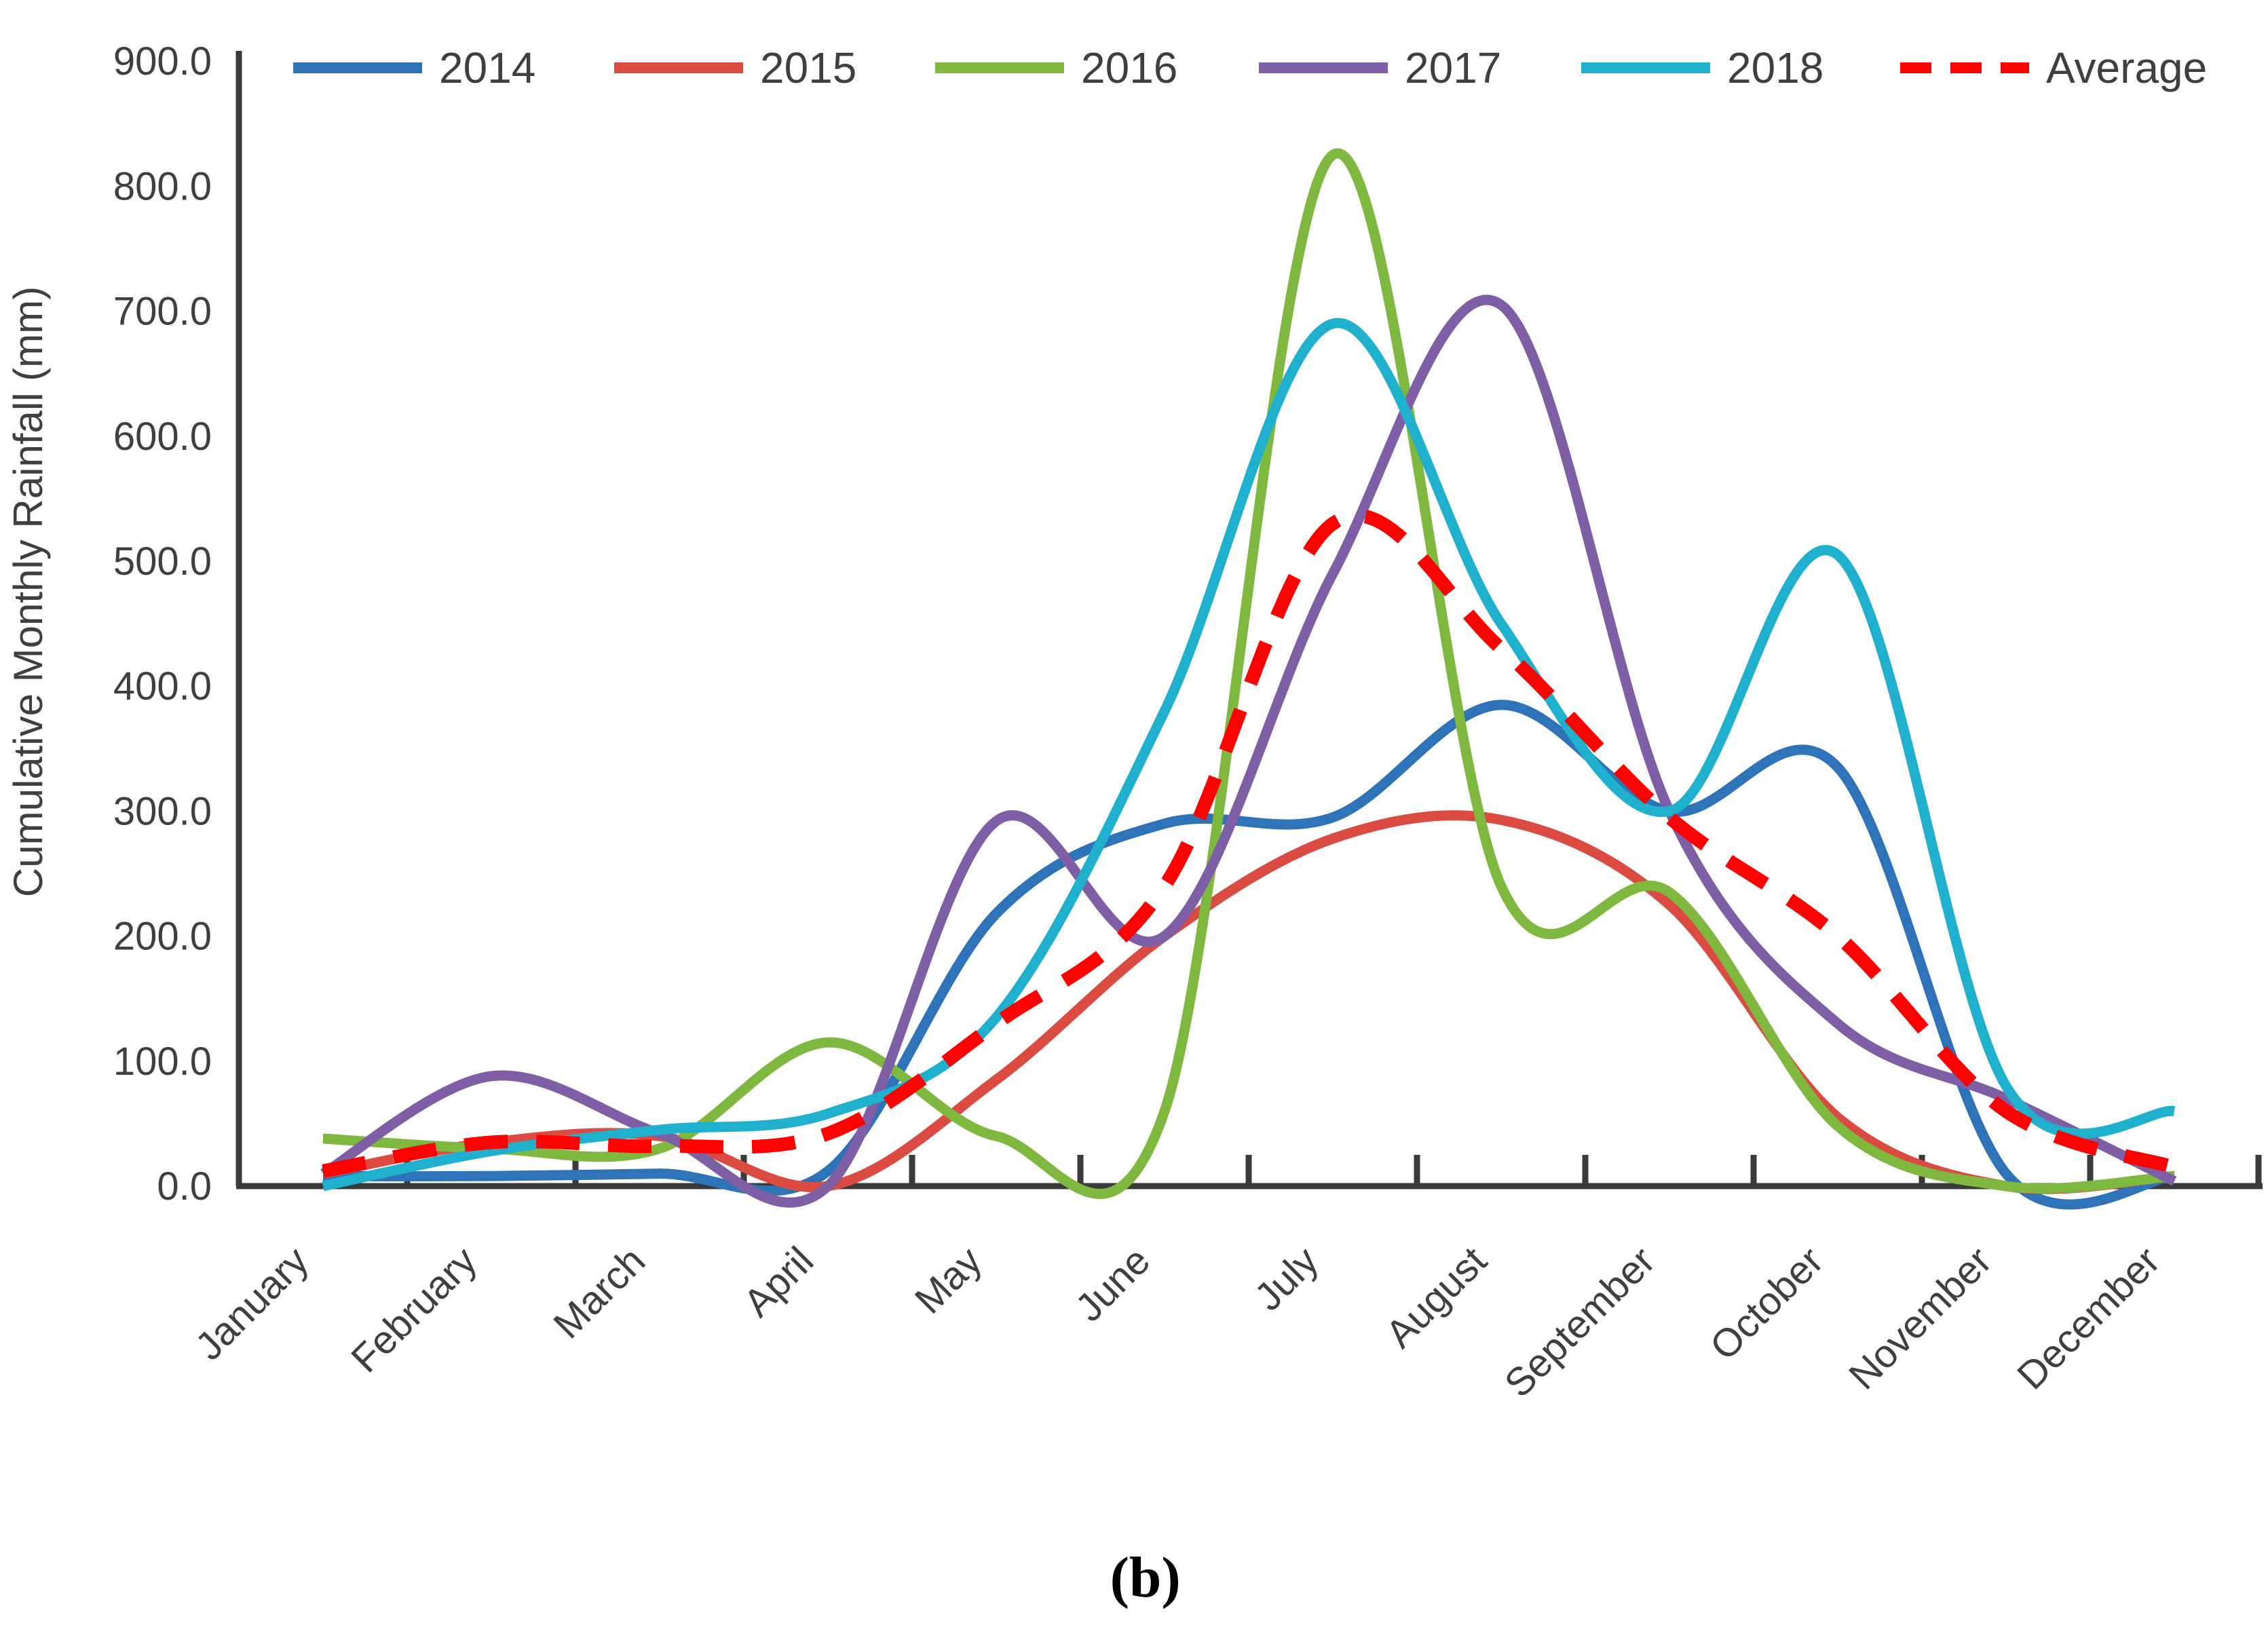 This screenshot has height=1638, width=2268. I want to click on legend-label: 2014, so click(487, 67).